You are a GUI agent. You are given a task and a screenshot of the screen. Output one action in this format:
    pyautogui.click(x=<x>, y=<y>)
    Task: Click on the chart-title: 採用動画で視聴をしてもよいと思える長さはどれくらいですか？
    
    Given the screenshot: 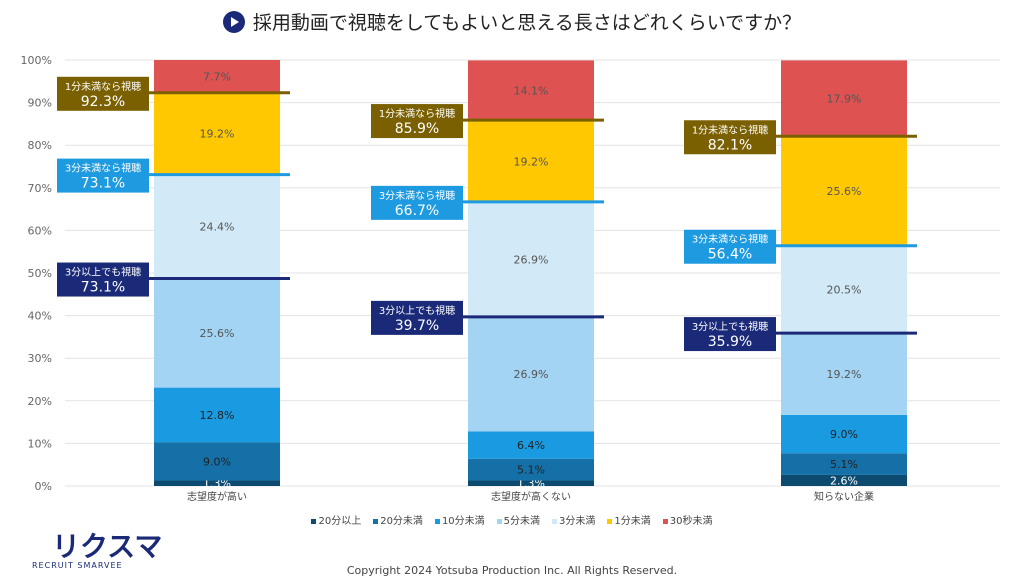 What is the action you would take?
    pyautogui.click(x=512, y=21)
    